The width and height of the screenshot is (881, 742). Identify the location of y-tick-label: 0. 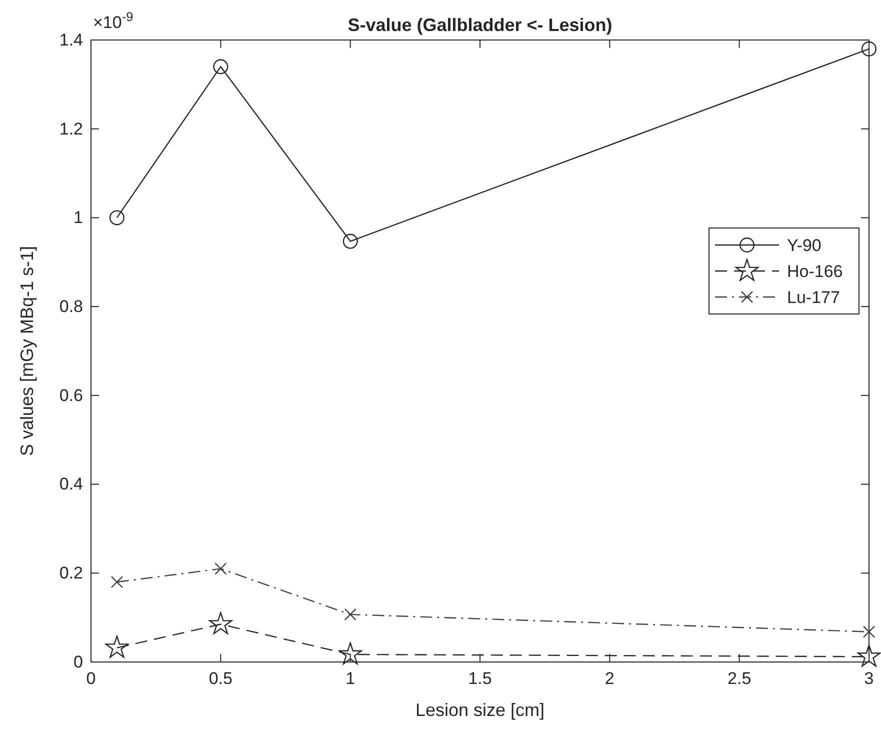
(78, 662).